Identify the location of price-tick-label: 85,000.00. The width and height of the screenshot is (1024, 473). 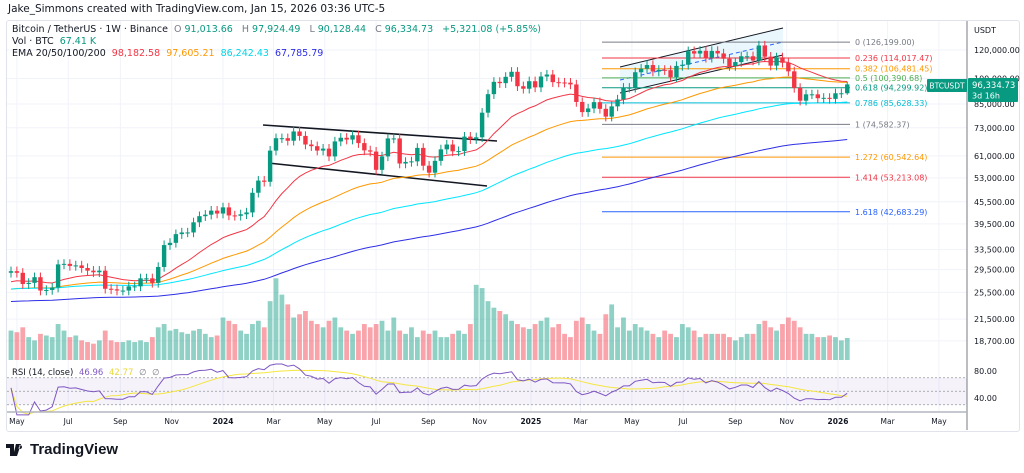
(994, 104).